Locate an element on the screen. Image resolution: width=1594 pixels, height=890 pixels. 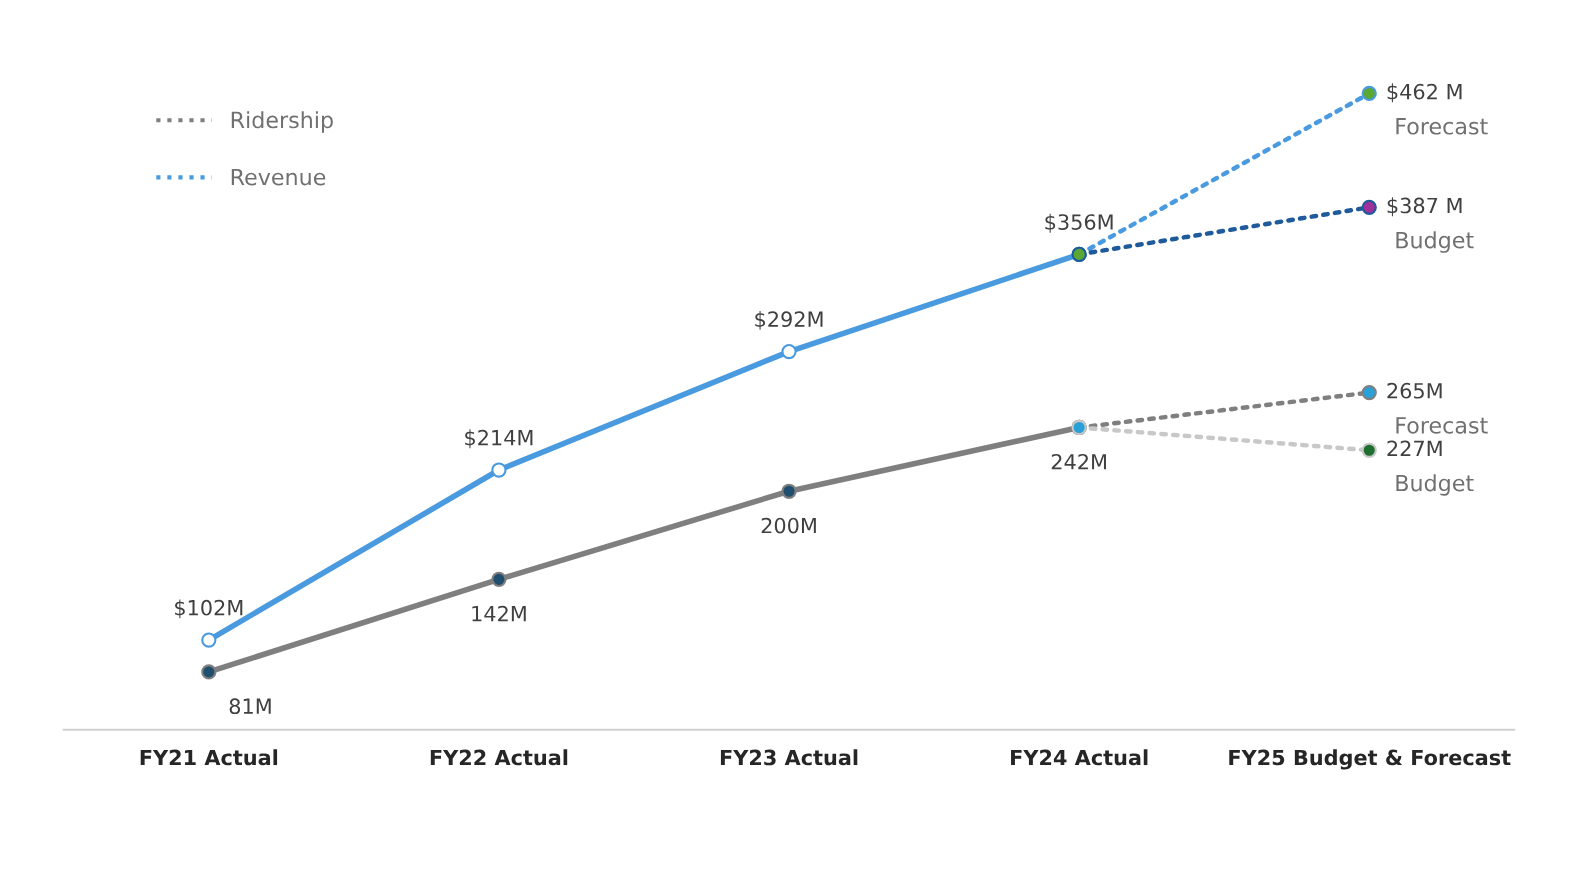
data-label: $462 M is located at coordinates (1424, 93).